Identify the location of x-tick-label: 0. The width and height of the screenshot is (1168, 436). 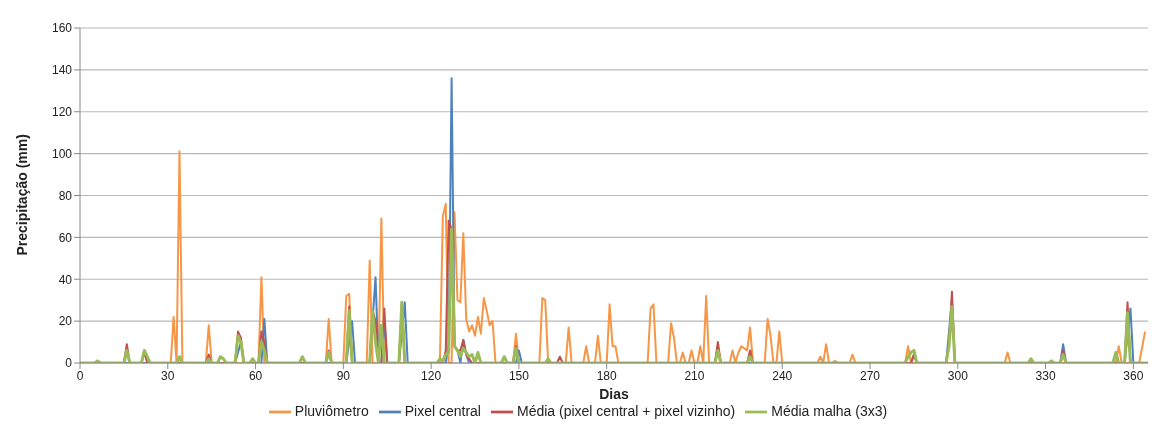
(80, 375).